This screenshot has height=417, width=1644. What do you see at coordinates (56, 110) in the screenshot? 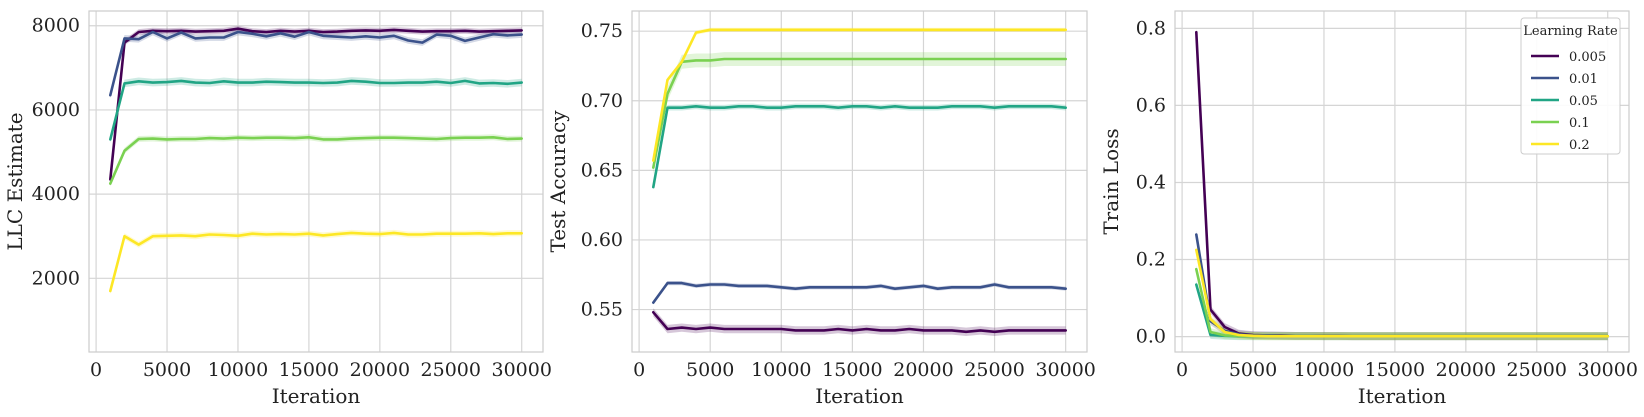
I see `y-tick-label: 6000` at bounding box center [56, 110].